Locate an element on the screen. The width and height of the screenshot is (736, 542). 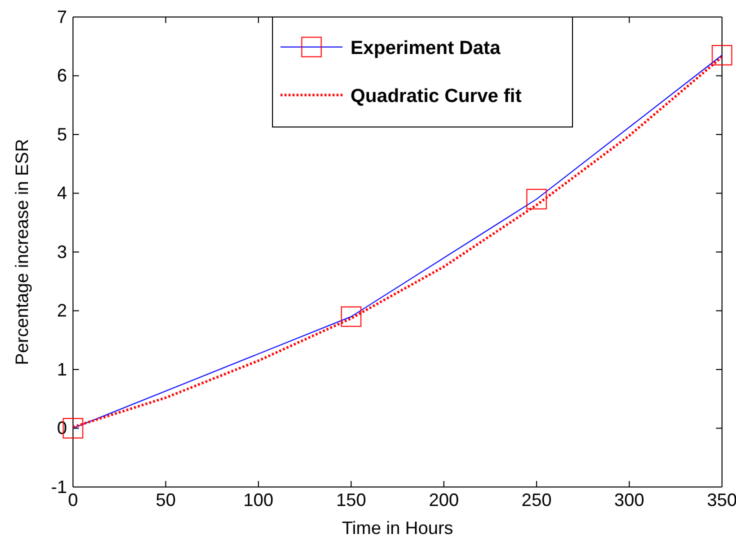
y-tick-label: 5 is located at coordinates (61, 134).